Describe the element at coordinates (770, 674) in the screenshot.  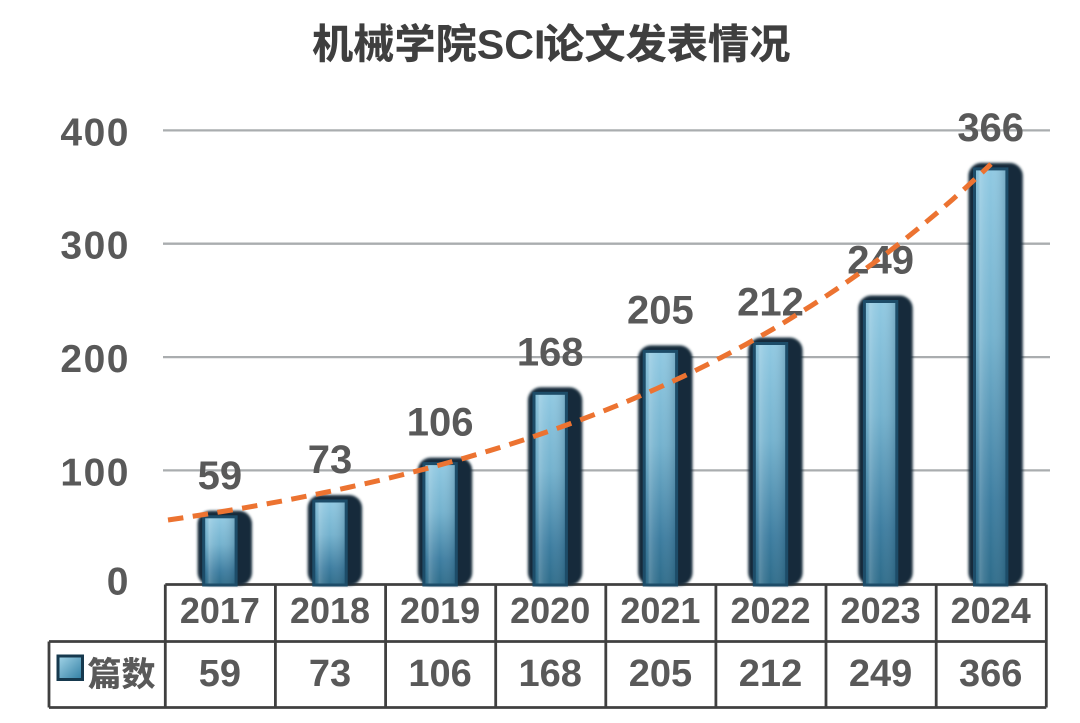
I see `svg-text: 212` at that location.